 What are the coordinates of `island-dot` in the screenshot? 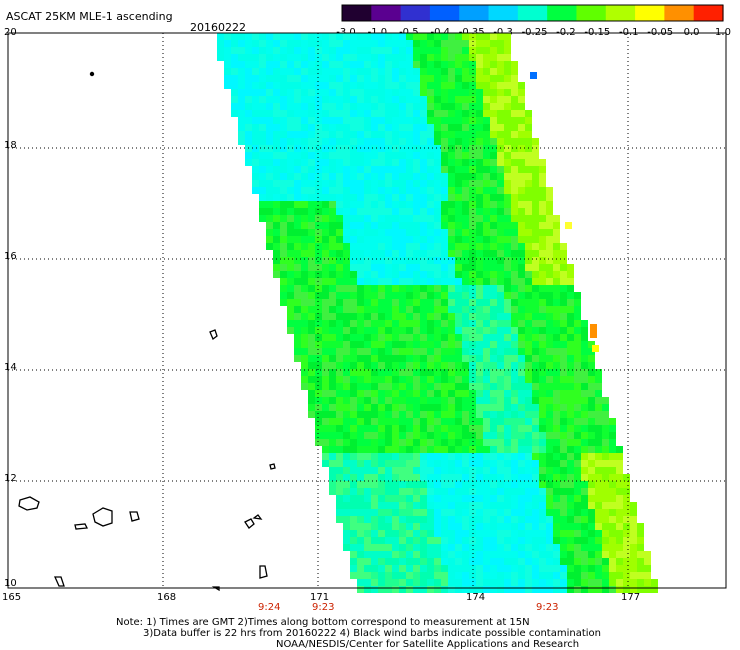 It's located at (92, 74).